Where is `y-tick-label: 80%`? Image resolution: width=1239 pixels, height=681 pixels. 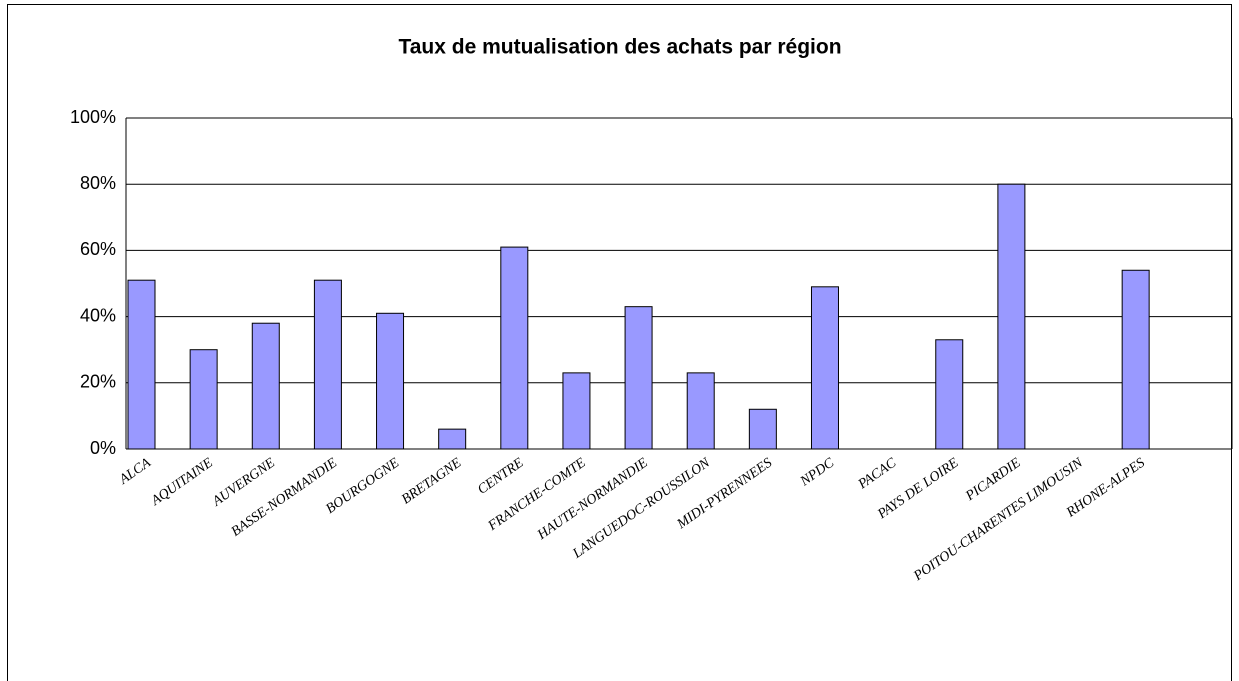
y-tick-label: 80% is located at coordinates (98, 183).